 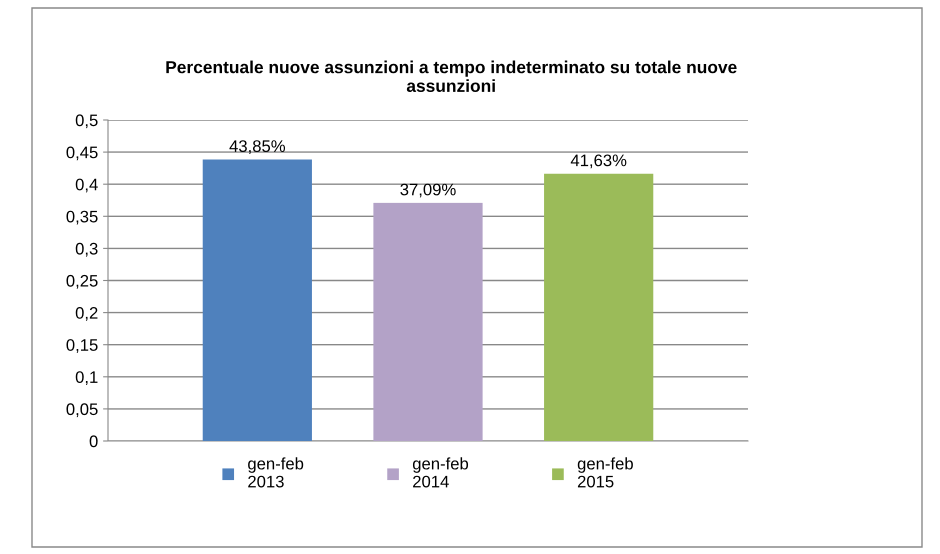 I want to click on y-tick-label: 0,25, so click(x=82, y=281).